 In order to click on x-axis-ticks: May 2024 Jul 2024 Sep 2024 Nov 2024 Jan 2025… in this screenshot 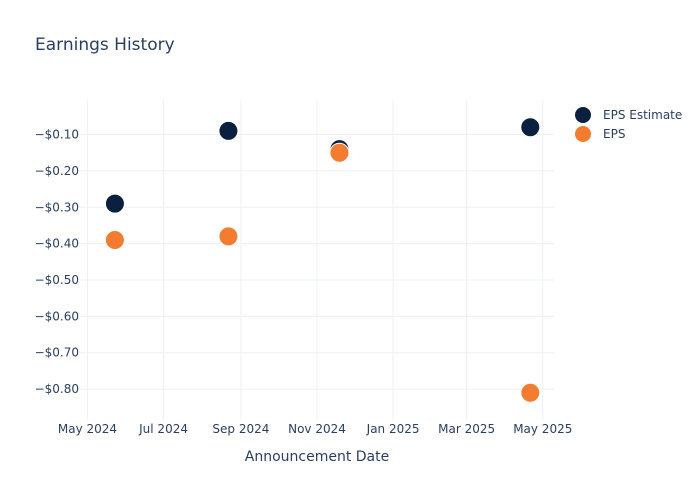, I will do `click(315, 429)`.